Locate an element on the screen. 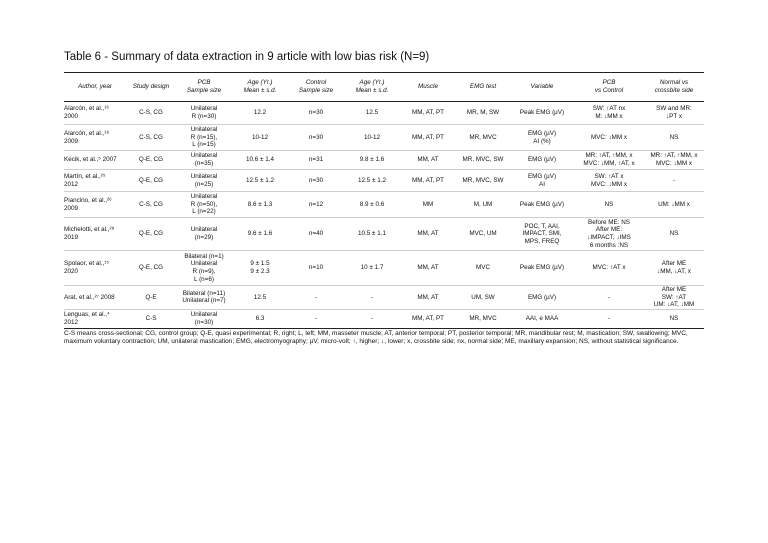 This screenshot has width=768, height=543. author-line: Kecik, et al.,⁵ 2007 is located at coordinates (90, 160).